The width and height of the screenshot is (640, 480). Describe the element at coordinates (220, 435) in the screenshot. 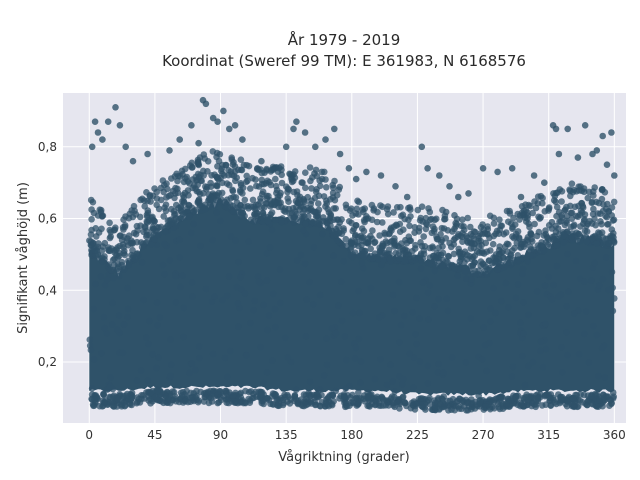

I see `x-tick-label: 90` at that location.